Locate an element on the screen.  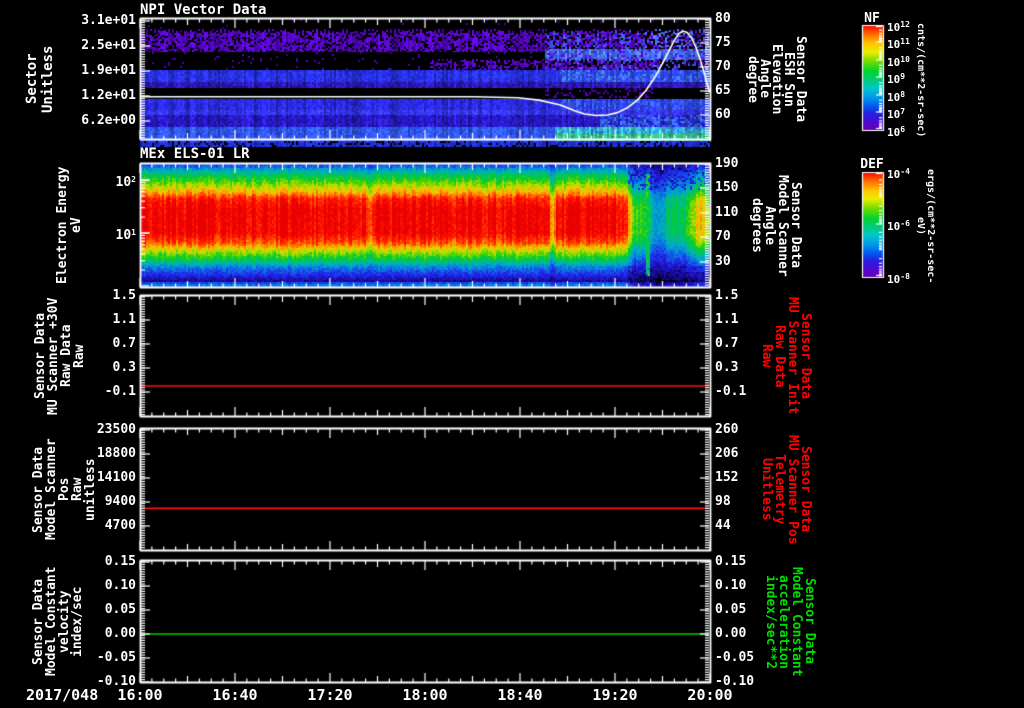
right-y-tick-label: 75 is located at coordinates (723, 42).